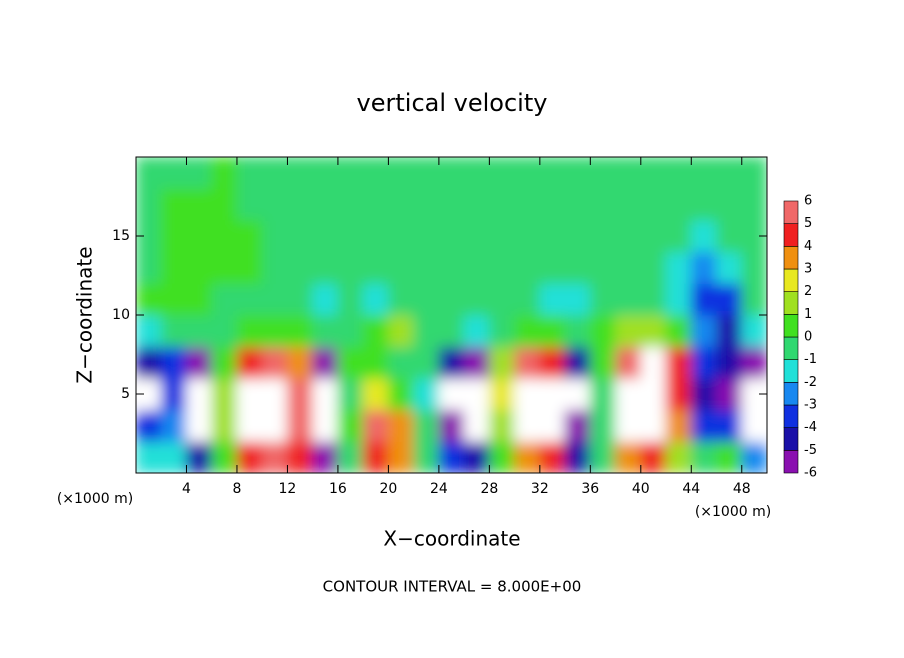 This screenshot has width=904, height=658. I want to click on x-tick-label: 28, so click(489, 489).